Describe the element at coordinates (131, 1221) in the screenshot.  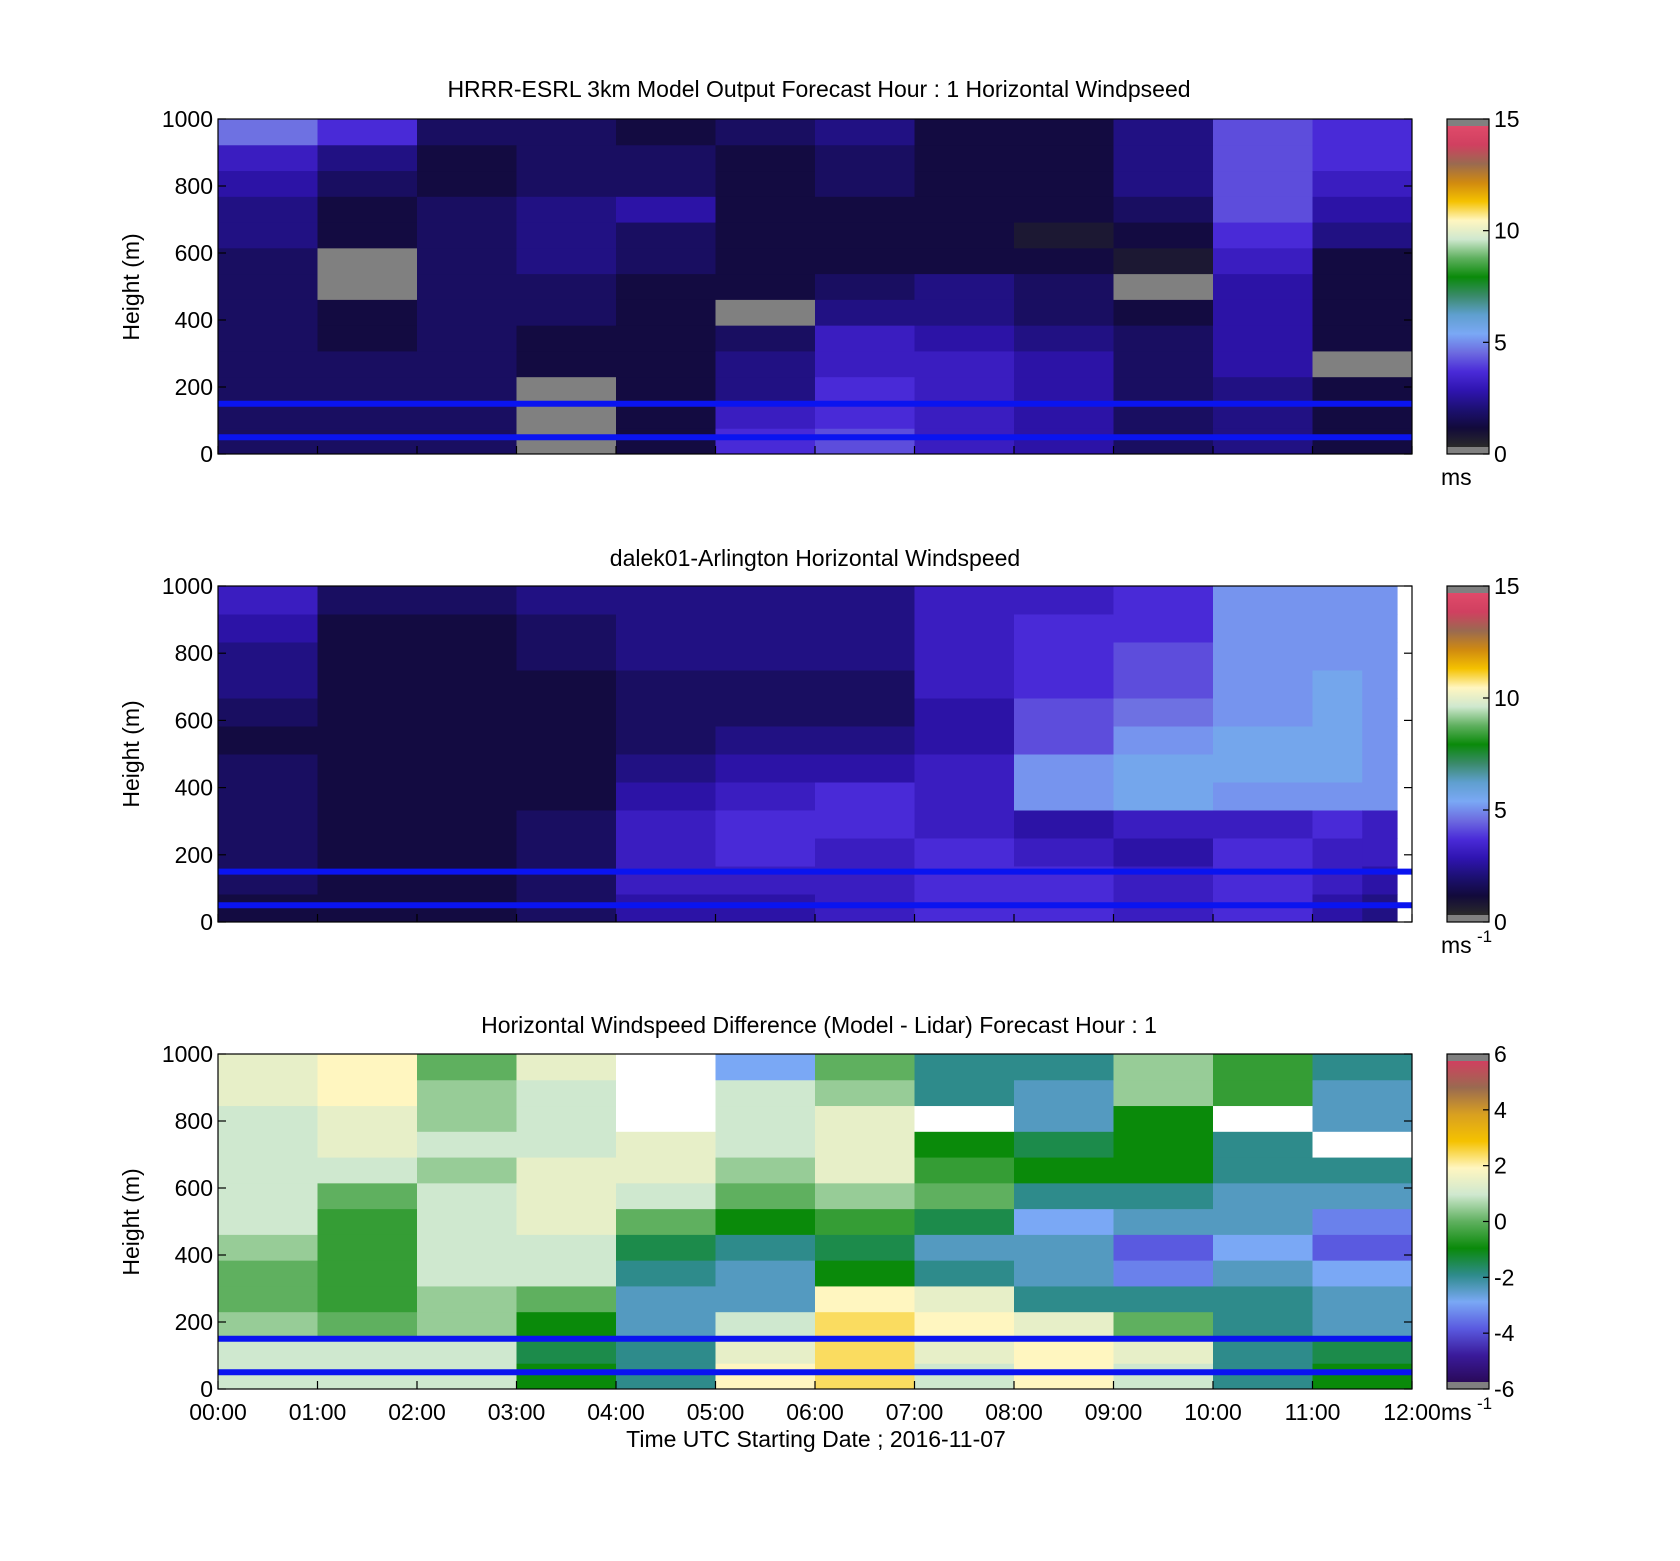
I see `panel-difference-y-label: Height (m)` at that location.